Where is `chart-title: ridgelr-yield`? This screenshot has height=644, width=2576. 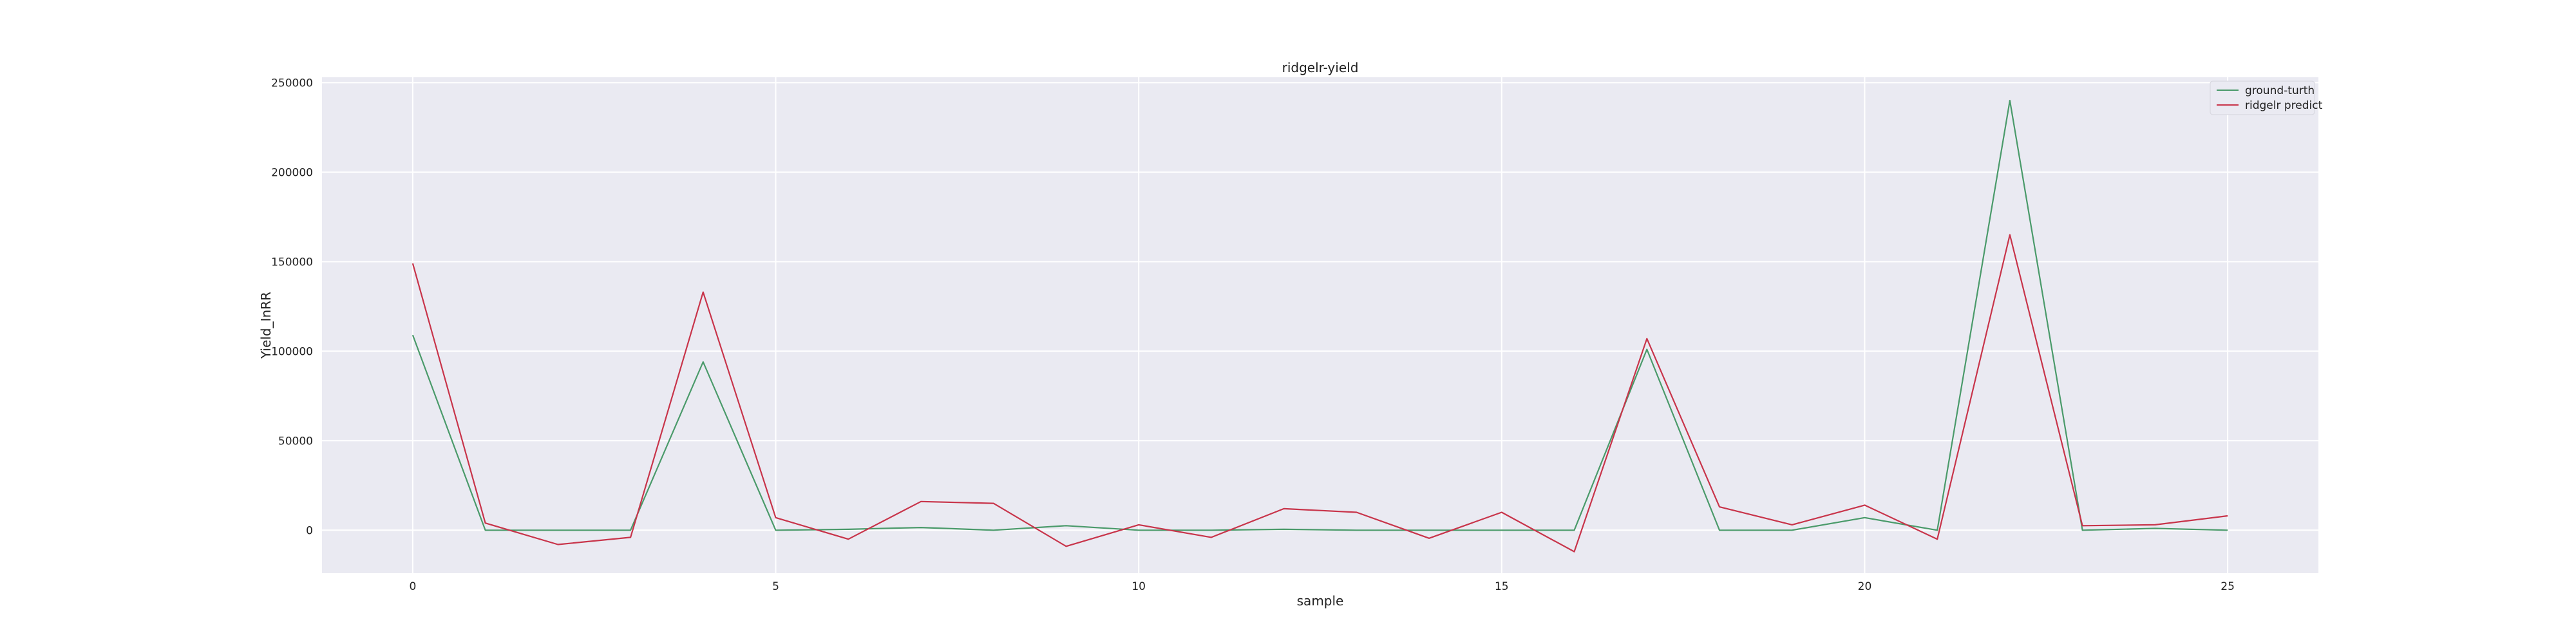 chart-title: ridgelr-yield is located at coordinates (1320, 67).